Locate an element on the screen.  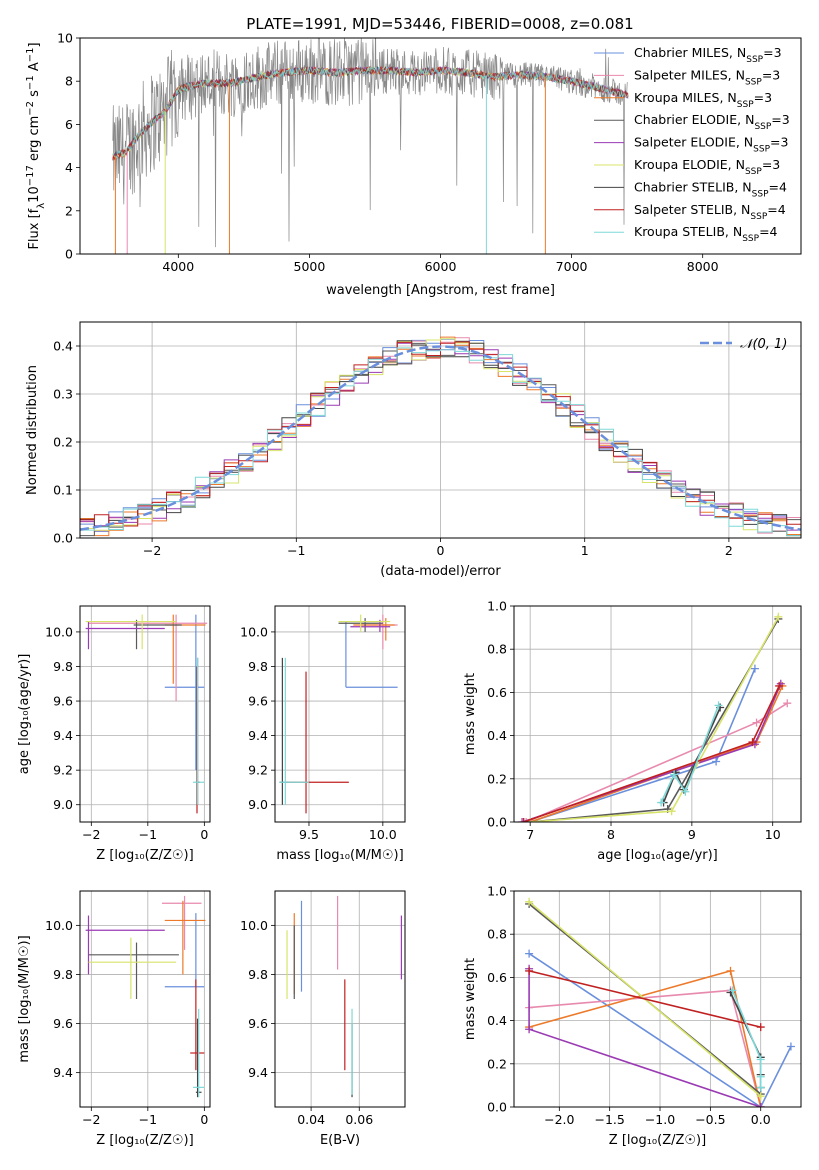
series-line-chabrier-miles is located at coordinates (642, 745).